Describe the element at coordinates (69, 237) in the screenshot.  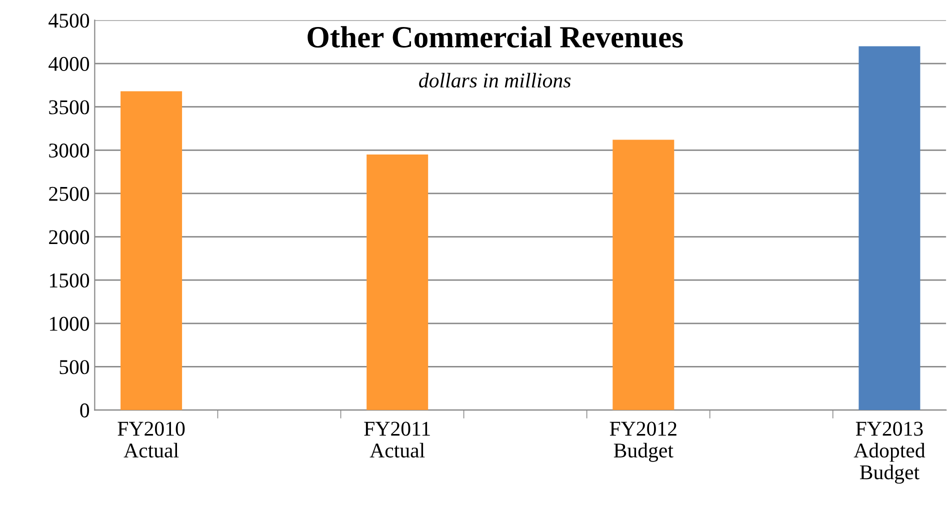
I see `y-tick-label: 2000` at that location.